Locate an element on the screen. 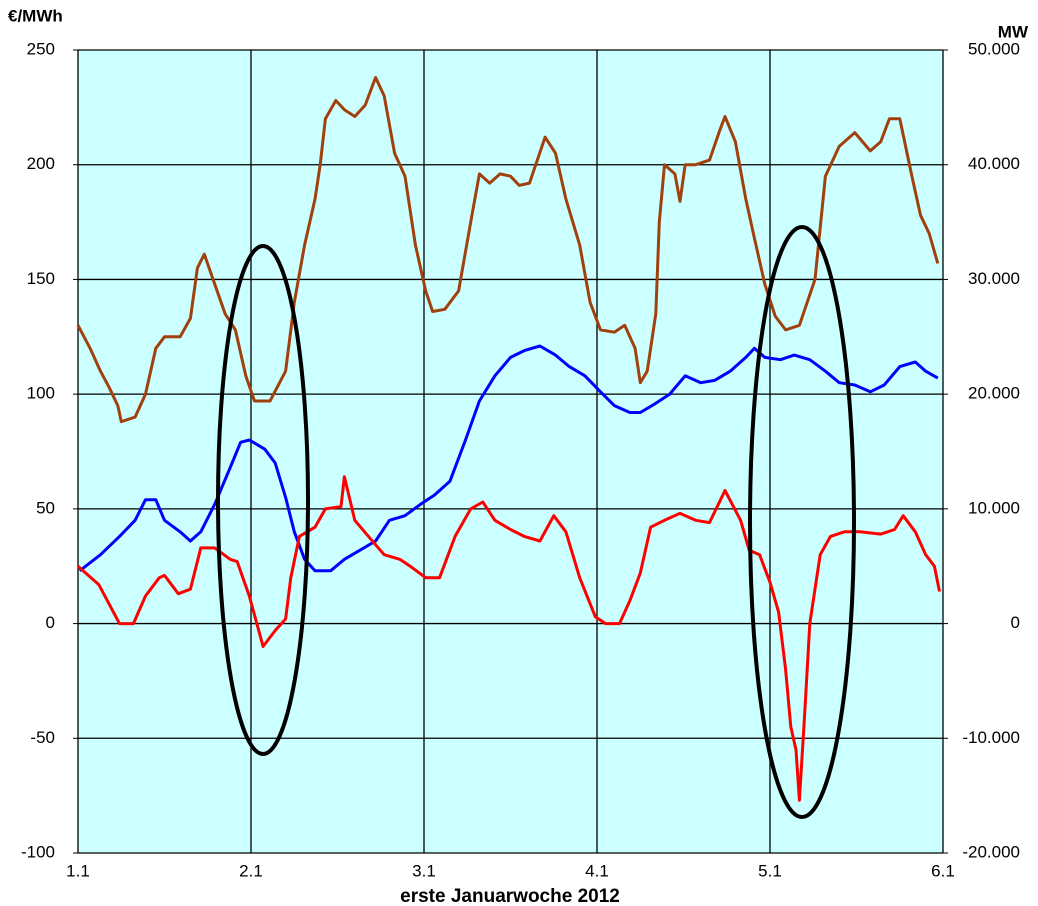 This screenshot has width=1038, height=906. x-tick-label: 2.1 is located at coordinates (251, 870).